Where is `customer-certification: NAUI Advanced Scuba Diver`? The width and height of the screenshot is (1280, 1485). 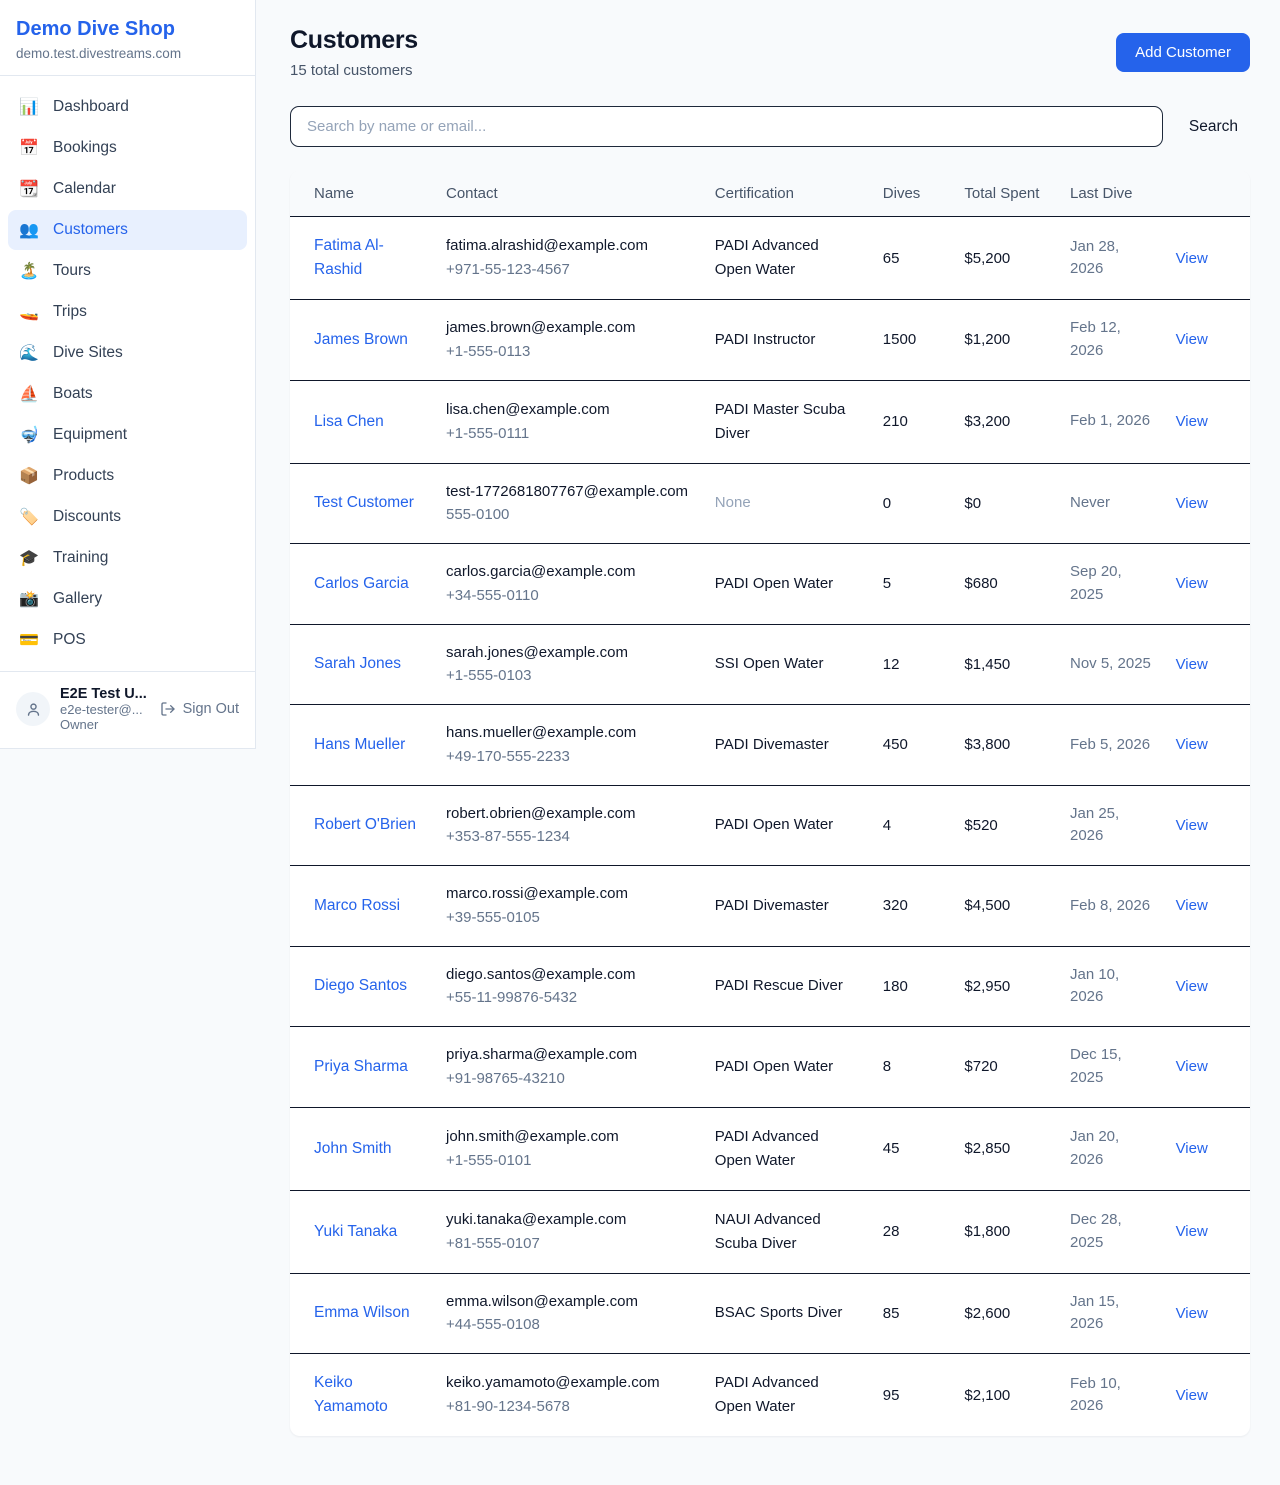 customer-certification: NAUI Advanced Scuba Diver is located at coordinates (786, 1232).